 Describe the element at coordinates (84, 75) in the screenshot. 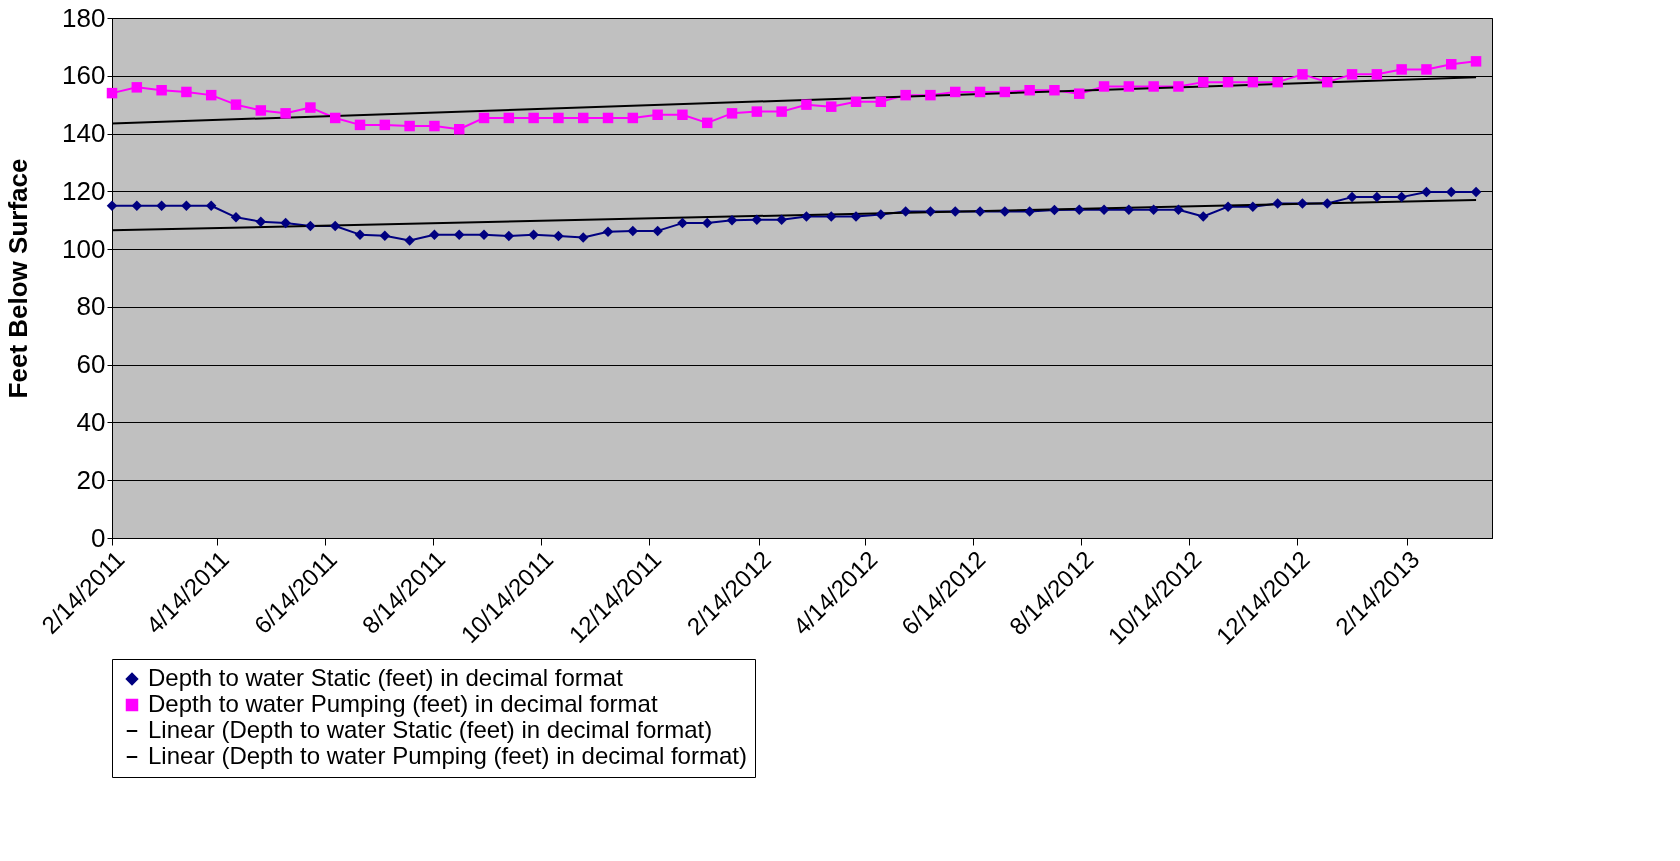

I see `y-tick-label: 160` at that location.